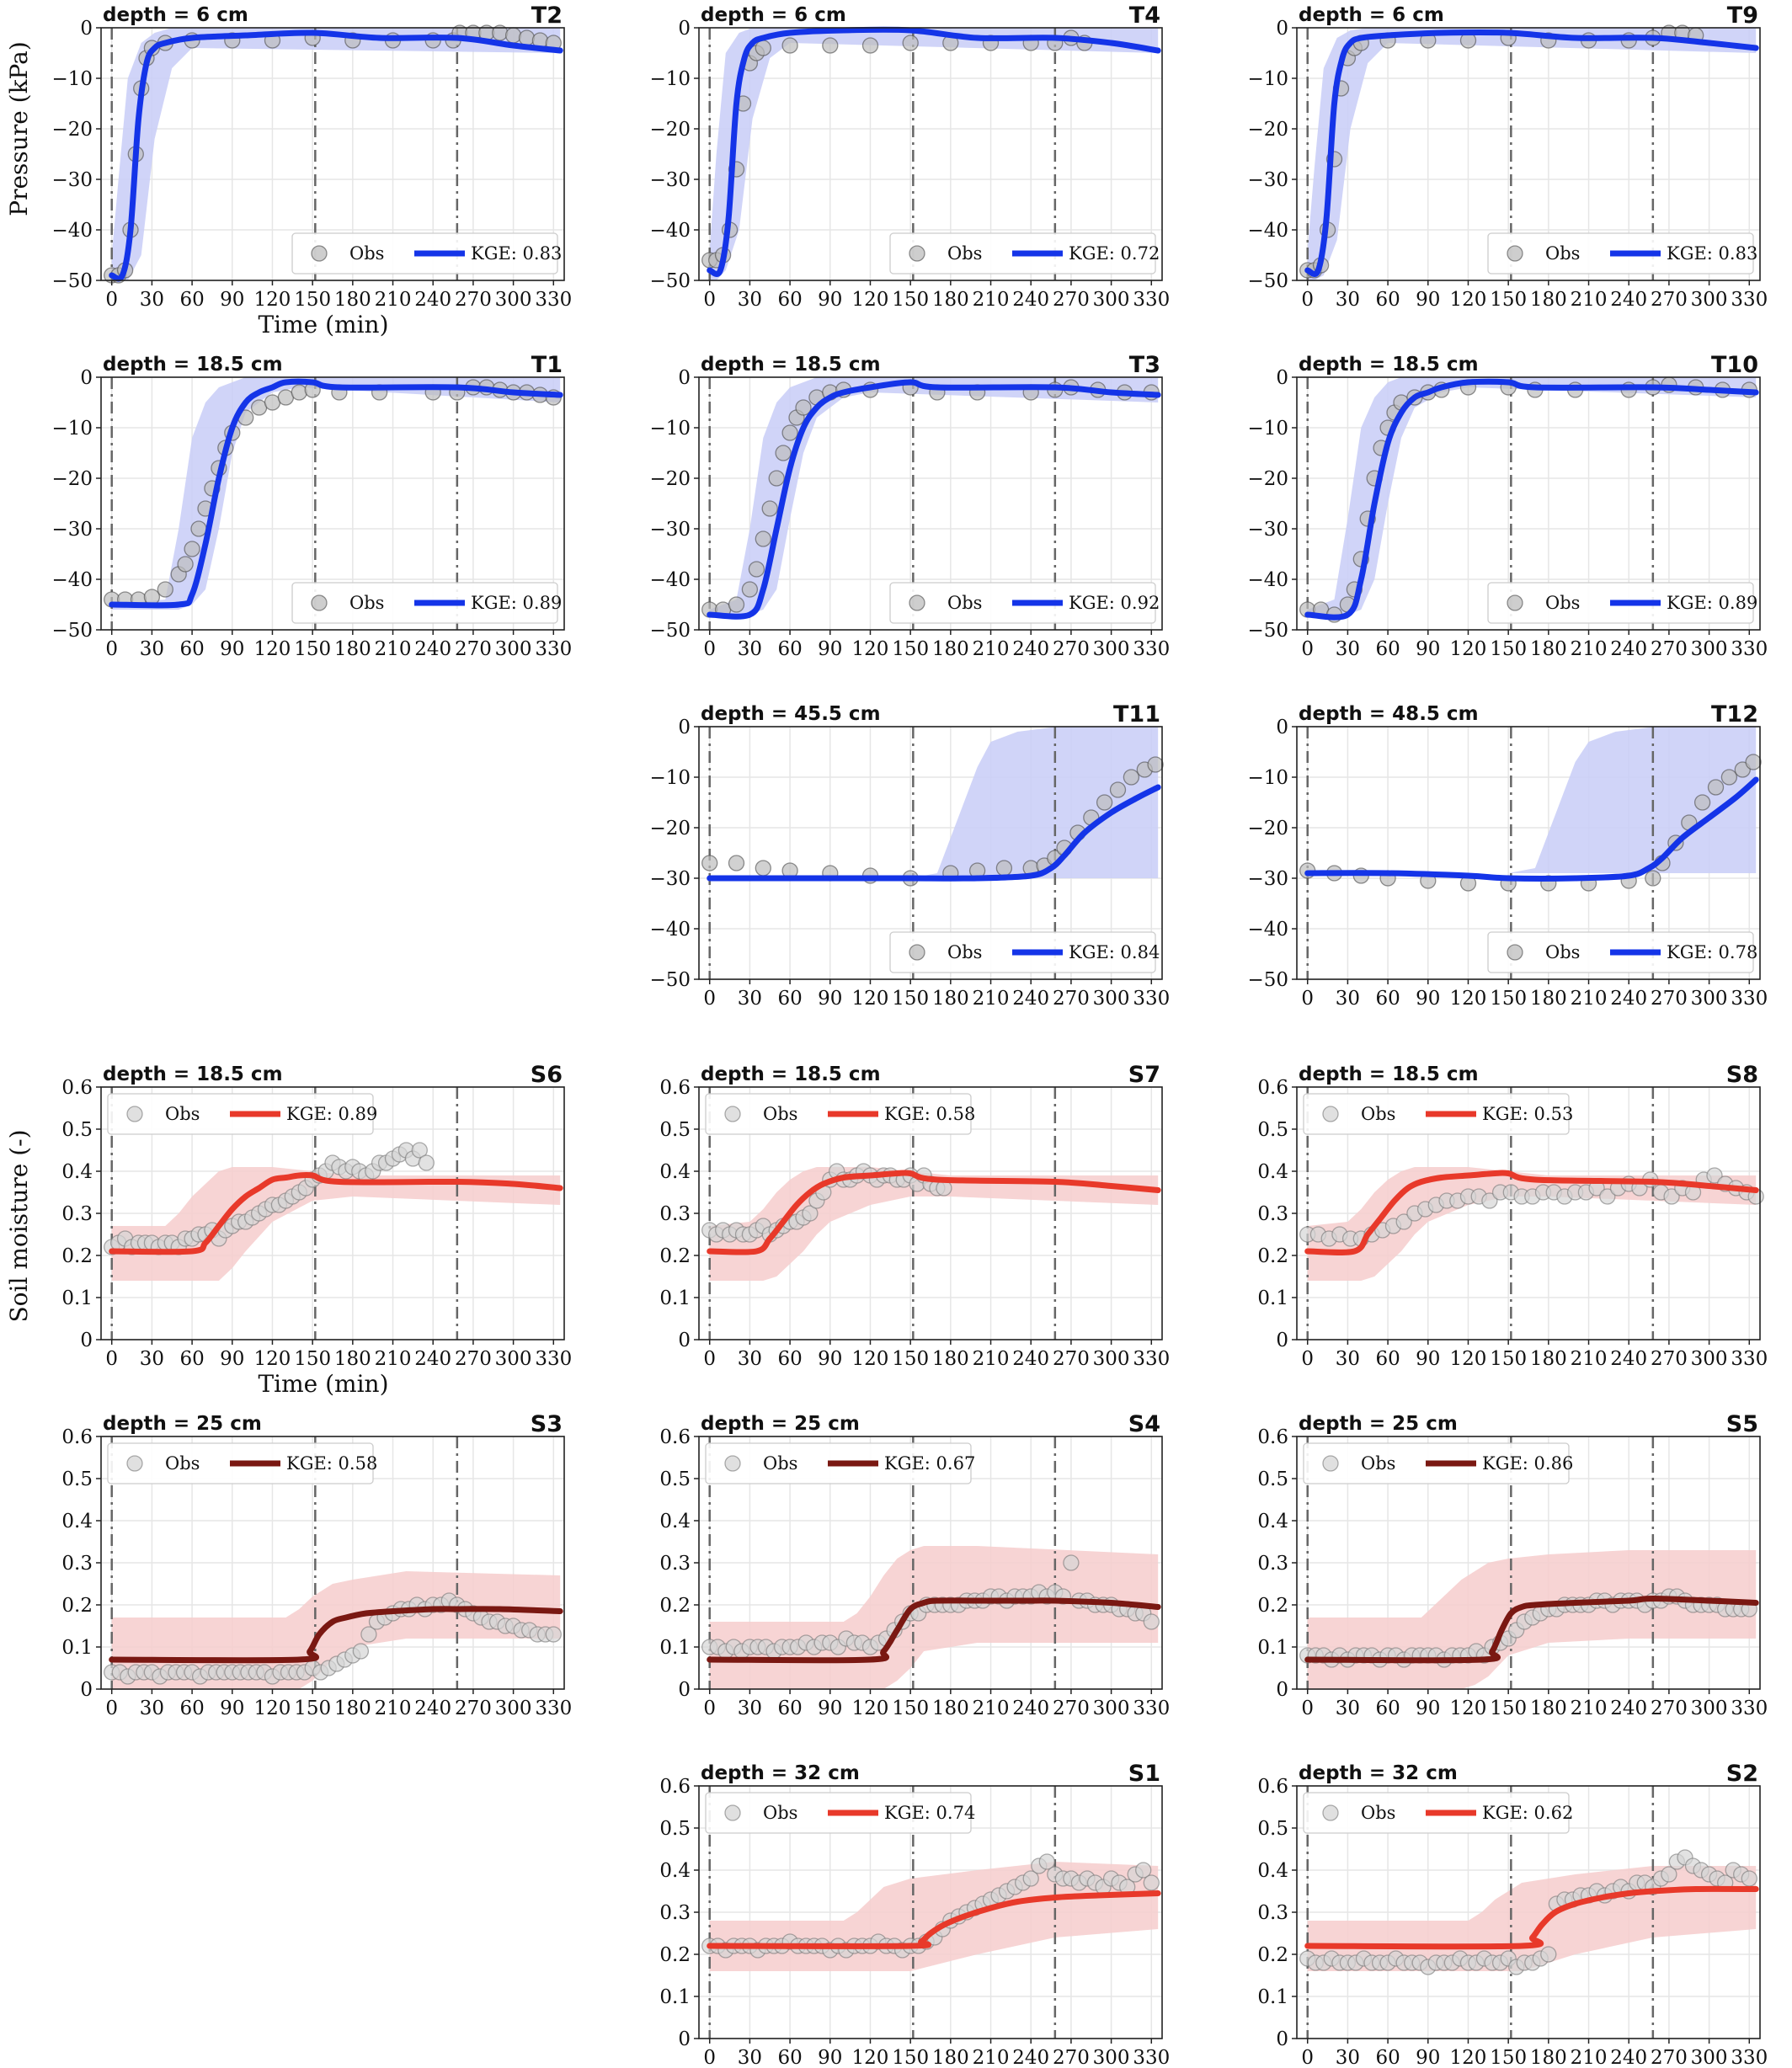  Describe the element at coordinates (1527, 1463) in the screenshot. I see `legend-model-label: KGE: 0.86` at that location.